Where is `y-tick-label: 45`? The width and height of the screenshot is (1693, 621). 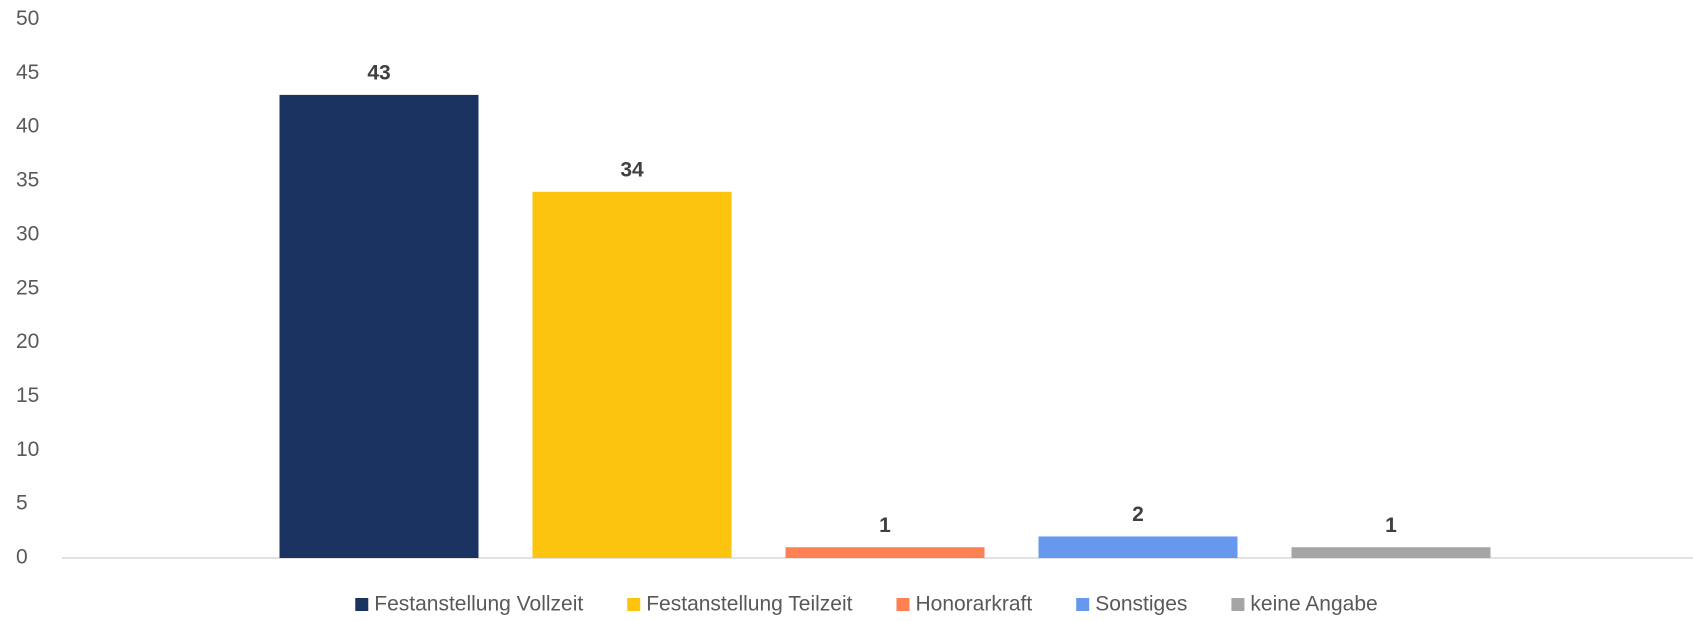
y-tick-label: 45 is located at coordinates (27, 72).